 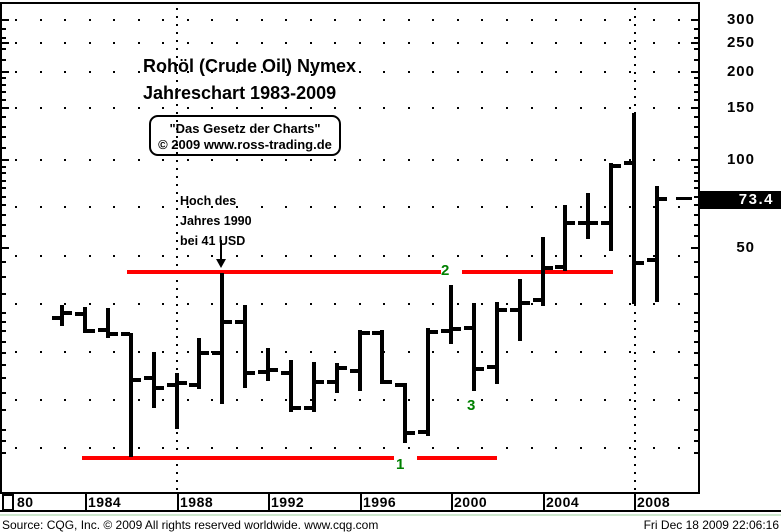 I want to click on last-price-badge: 73.4, so click(x=740, y=200).